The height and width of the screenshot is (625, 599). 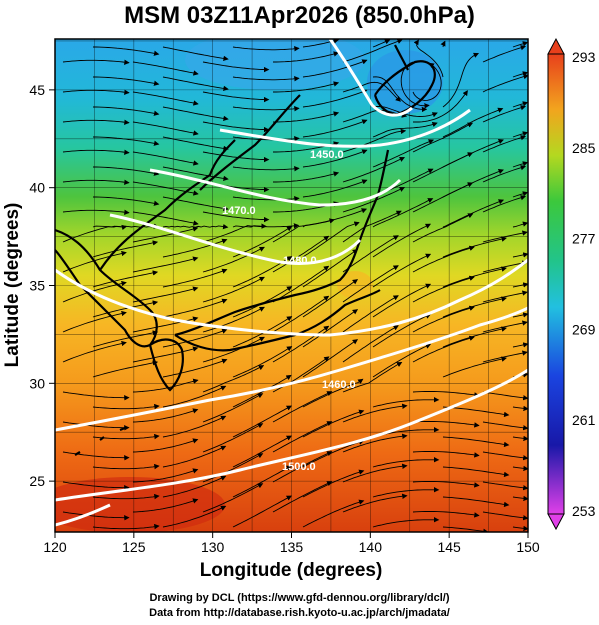 I want to click on x-tick-label: 140, so click(x=371, y=547).